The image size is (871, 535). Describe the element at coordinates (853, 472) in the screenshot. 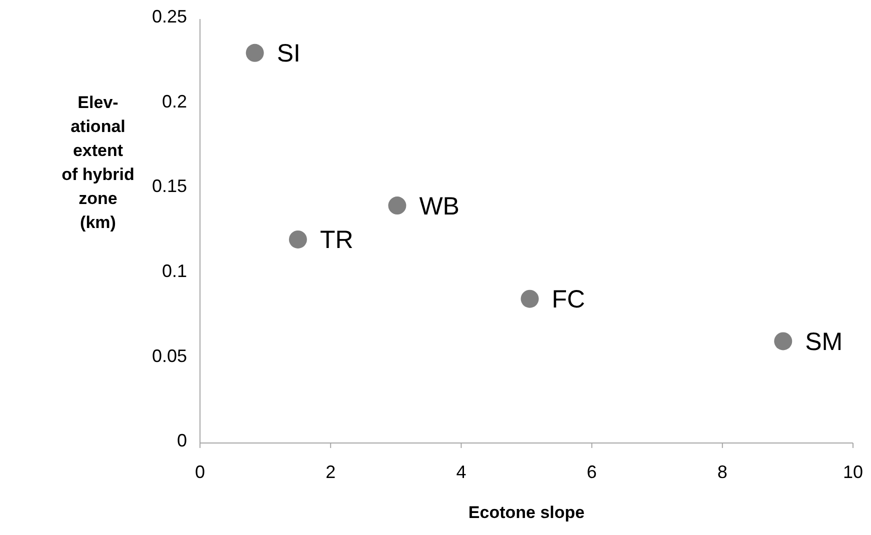

I see `x-tick-label: 10` at that location.